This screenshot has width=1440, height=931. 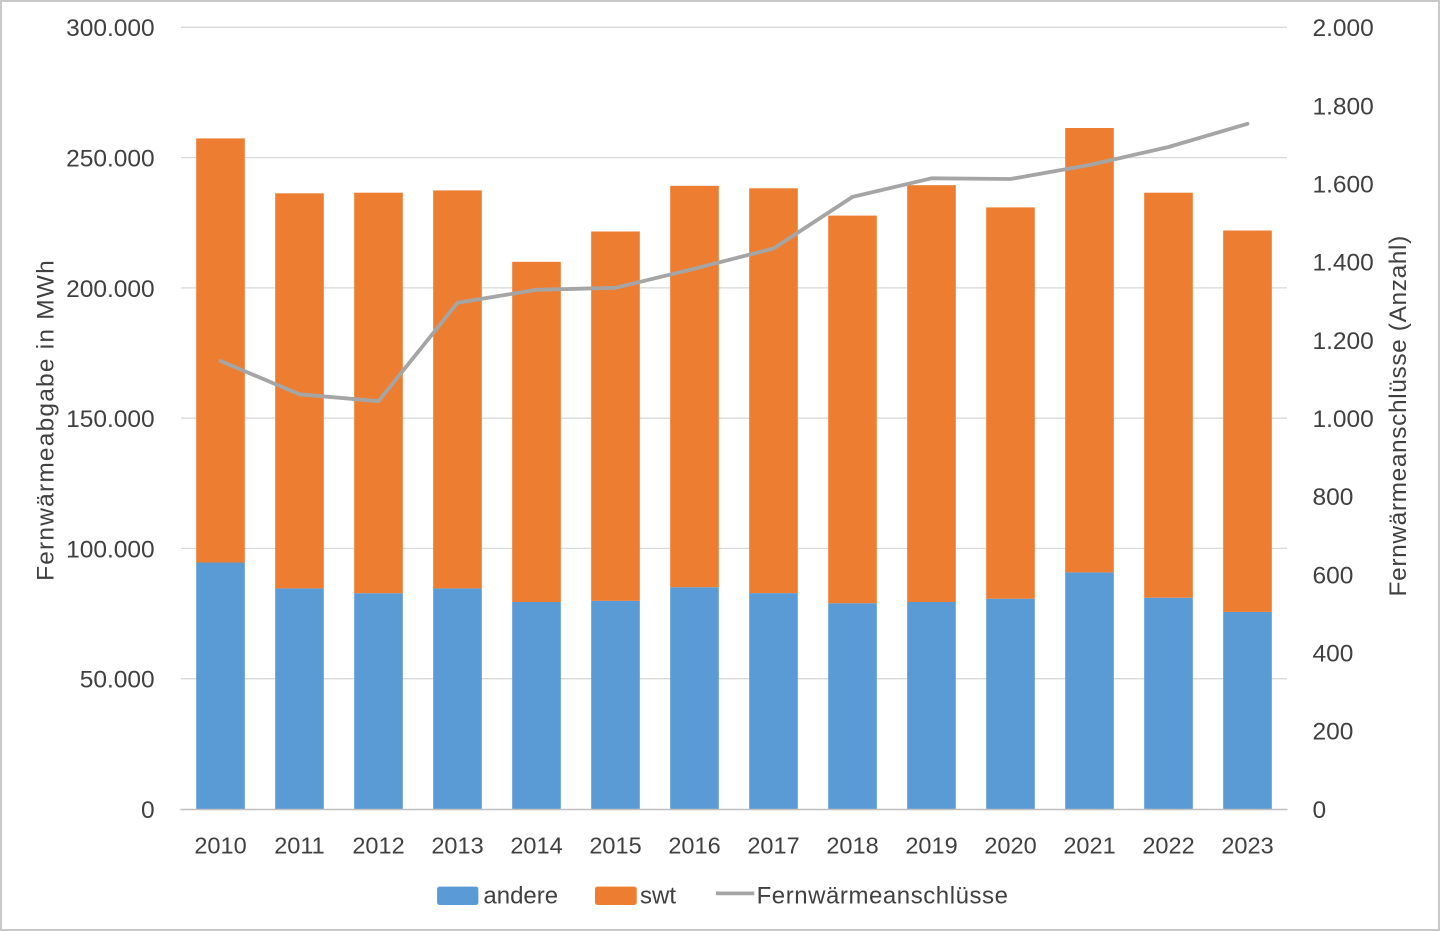 What do you see at coordinates (1343, 28) in the screenshot?
I see `svg-text: 2.000` at bounding box center [1343, 28].